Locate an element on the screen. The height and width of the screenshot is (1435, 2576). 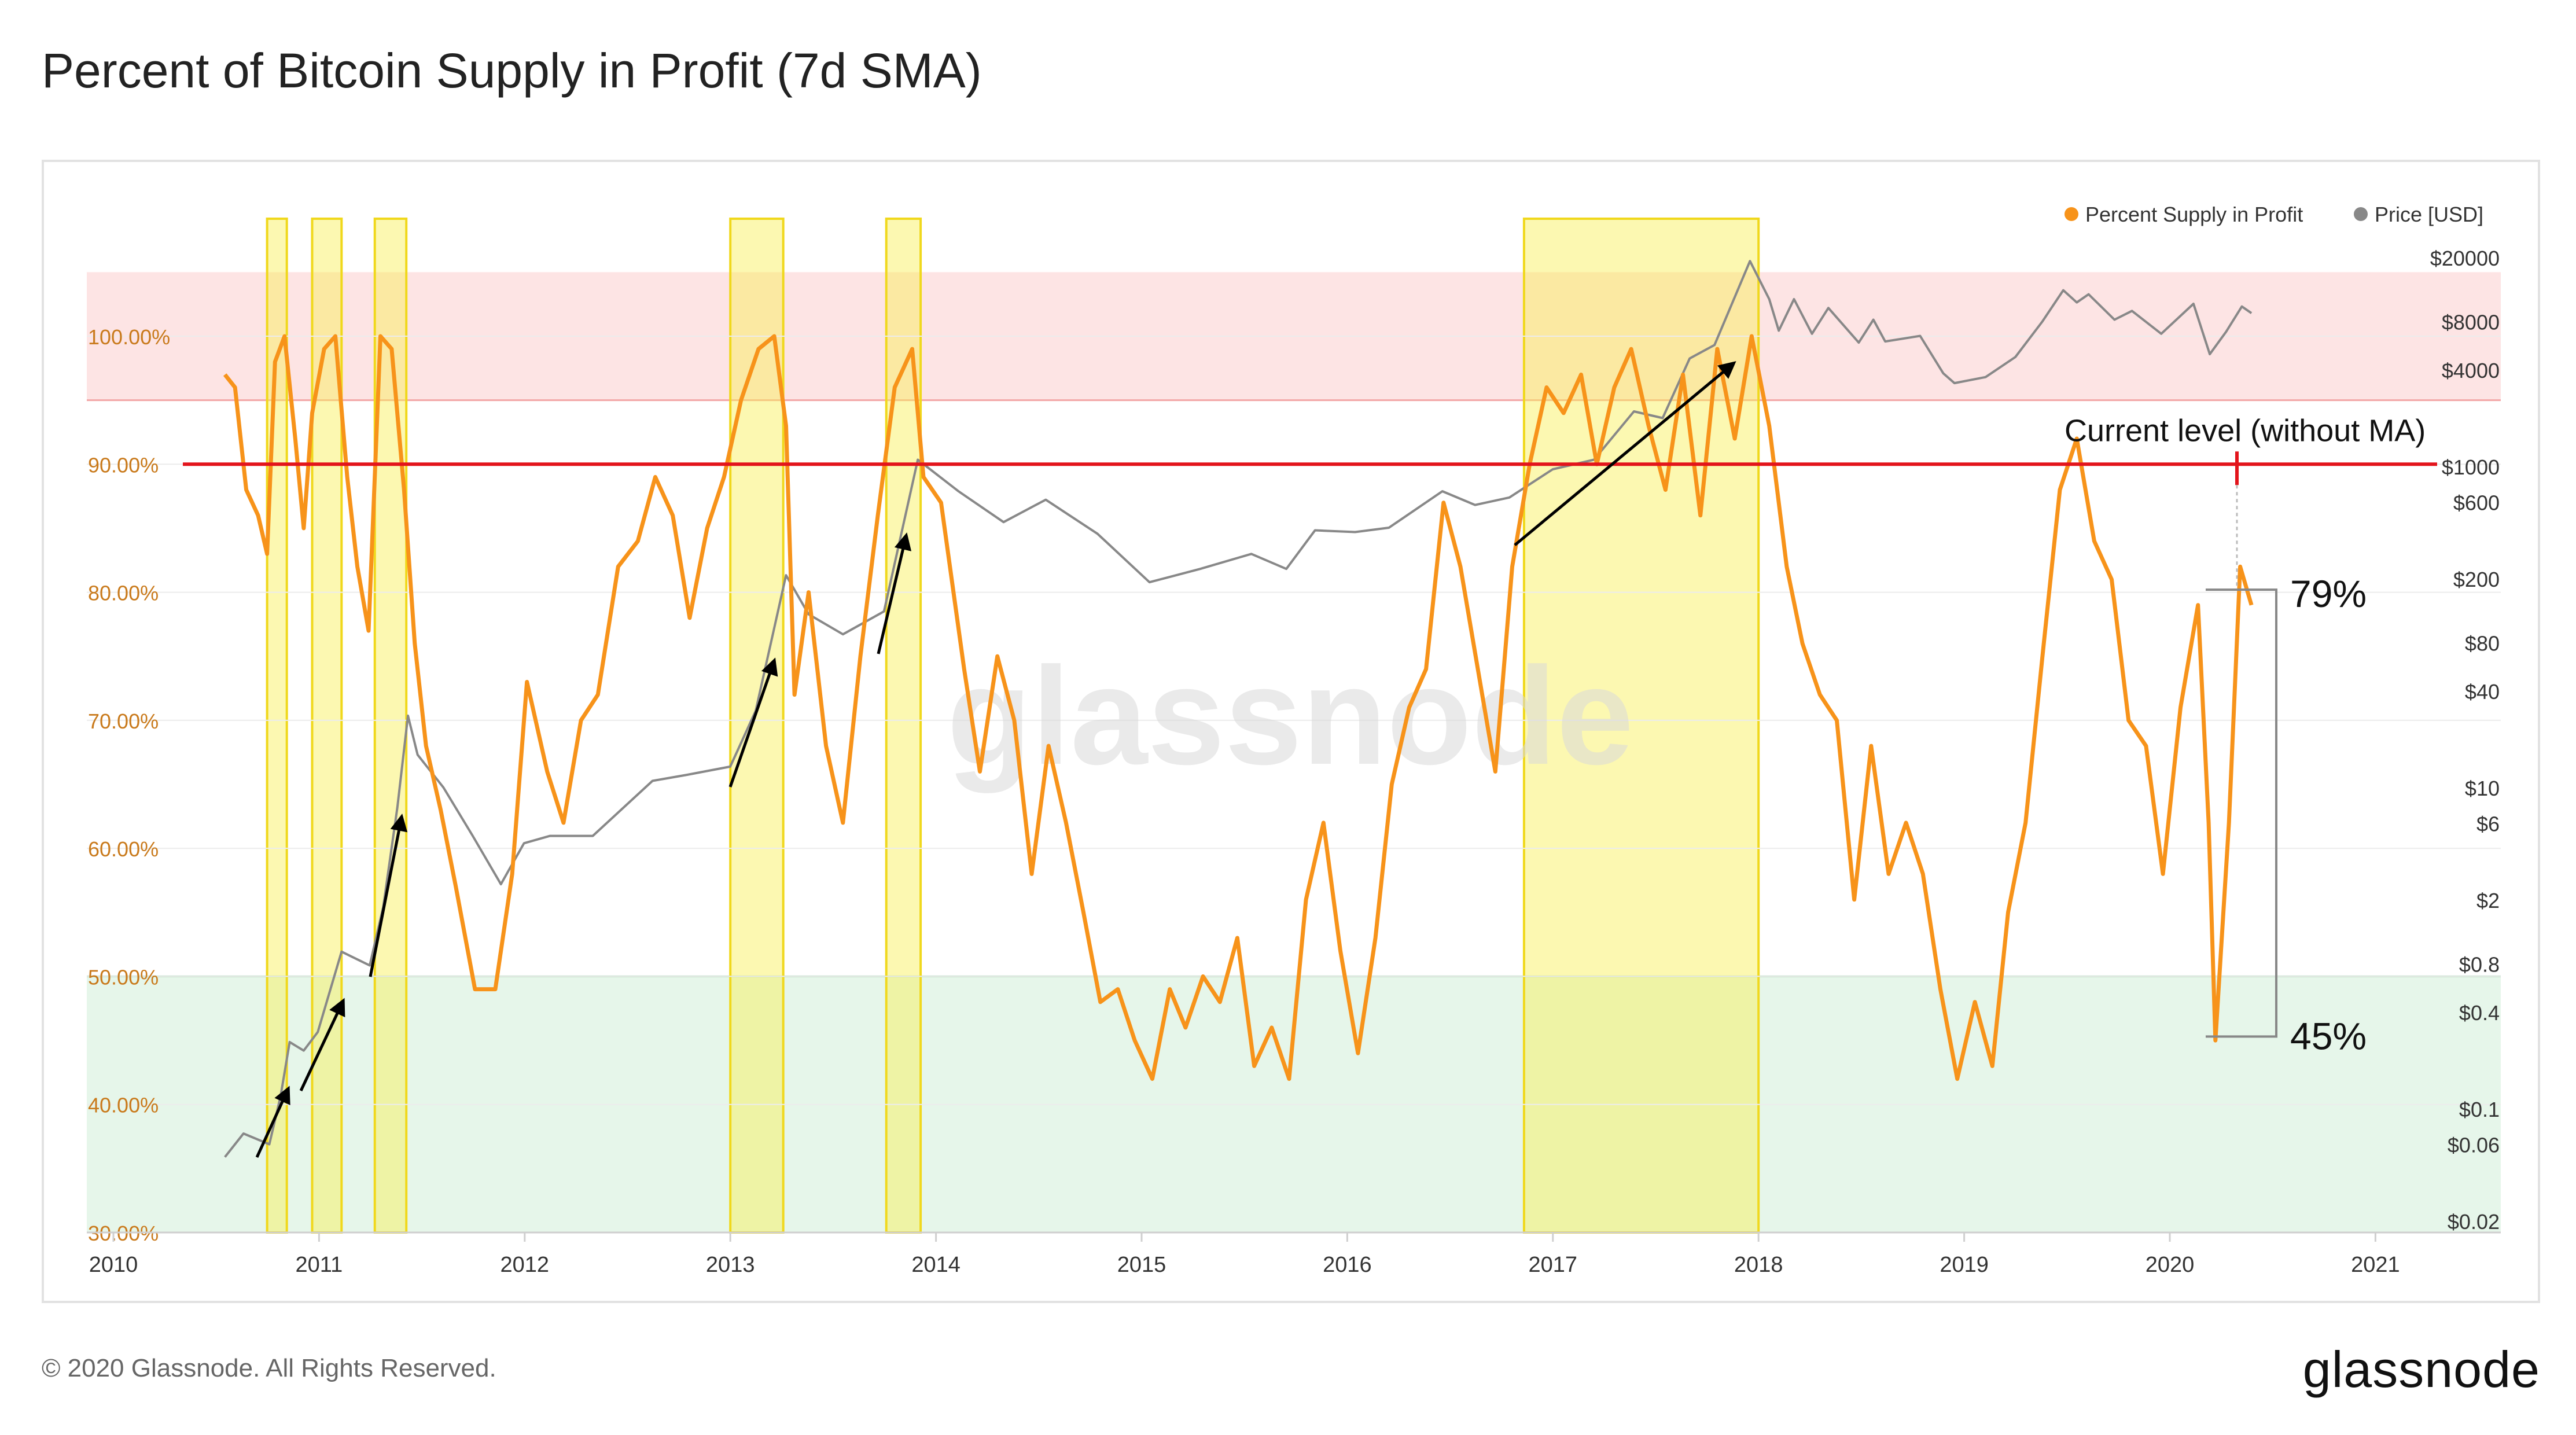
y-right-tick-label: $10 is located at coordinates (2482, 788).